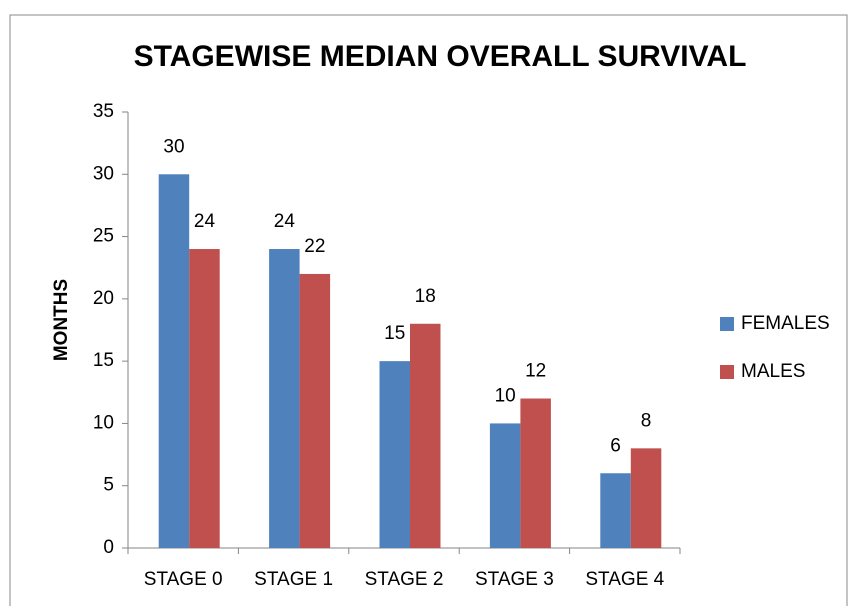 The width and height of the screenshot is (858, 606). What do you see at coordinates (103, 422) in the screenshot?
I see `y-tick-label: 10` at bounding box center [103, 422].